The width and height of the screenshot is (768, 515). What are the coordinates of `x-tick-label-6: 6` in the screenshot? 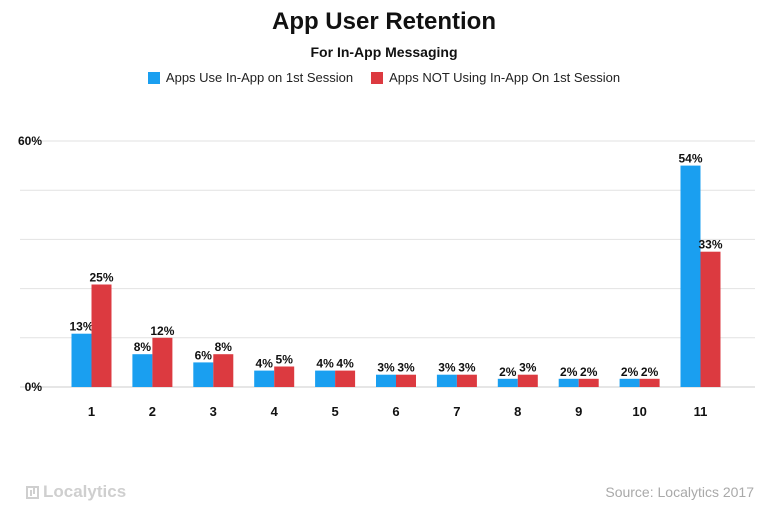 It's located at (395, 411).